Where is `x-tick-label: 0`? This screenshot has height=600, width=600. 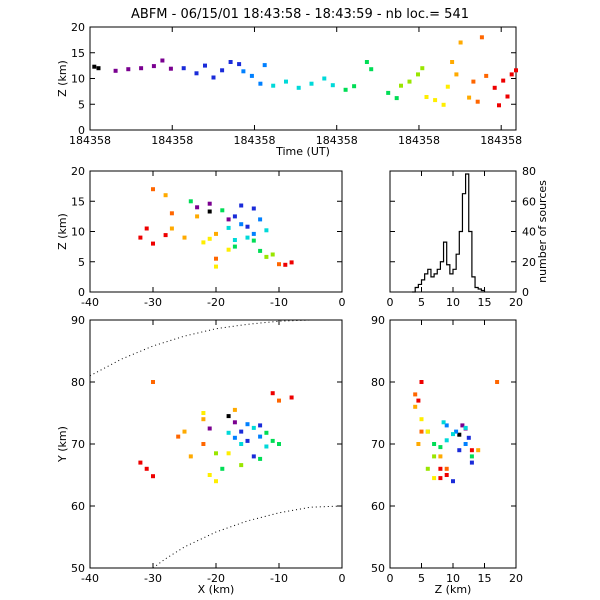
x-tick-label: 0 is located at coordinates (390, 578).